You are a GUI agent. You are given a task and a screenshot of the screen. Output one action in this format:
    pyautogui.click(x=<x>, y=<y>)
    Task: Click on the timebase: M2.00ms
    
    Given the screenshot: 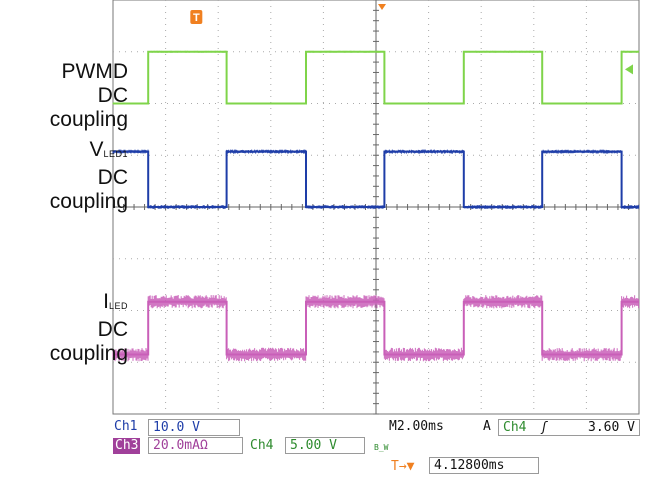 What is the action you would take?
    pyautogui.click(x=416, y=427)
    